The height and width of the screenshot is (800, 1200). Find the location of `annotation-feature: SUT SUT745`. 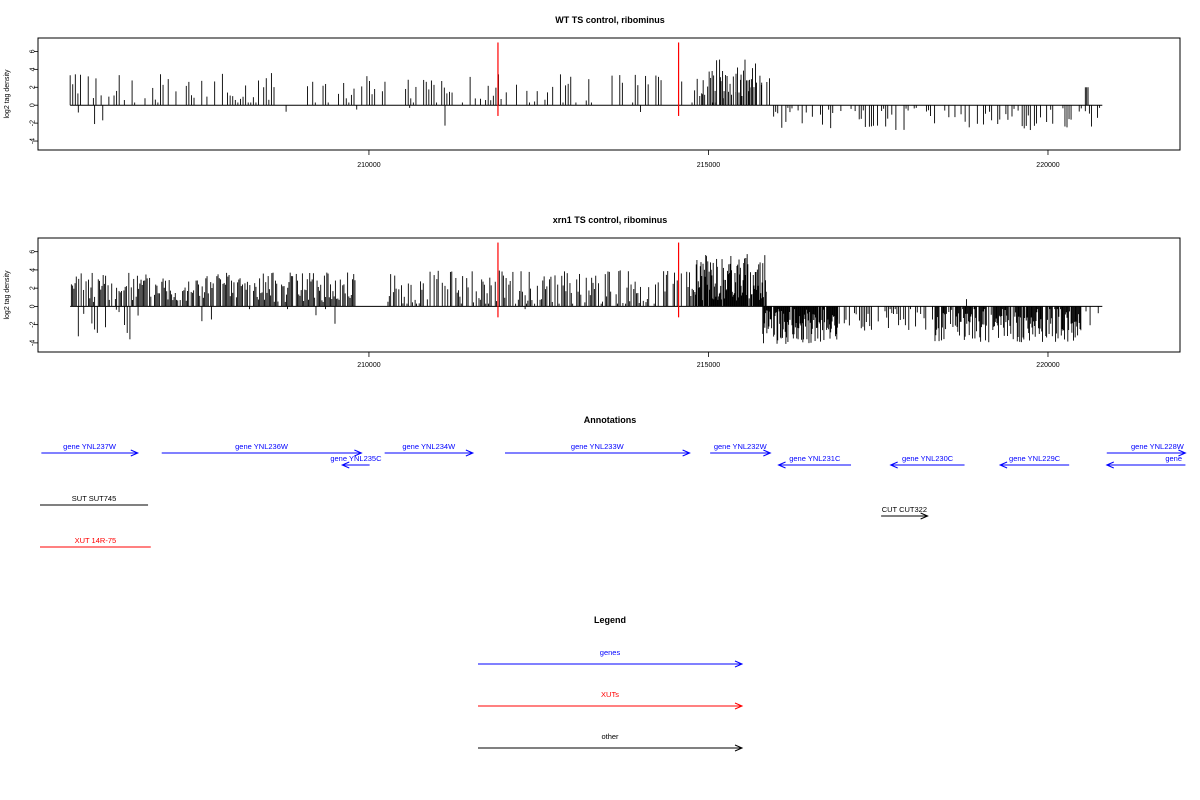

annotation-feature: SUT SUT745 is located at coordinates (94, 498).